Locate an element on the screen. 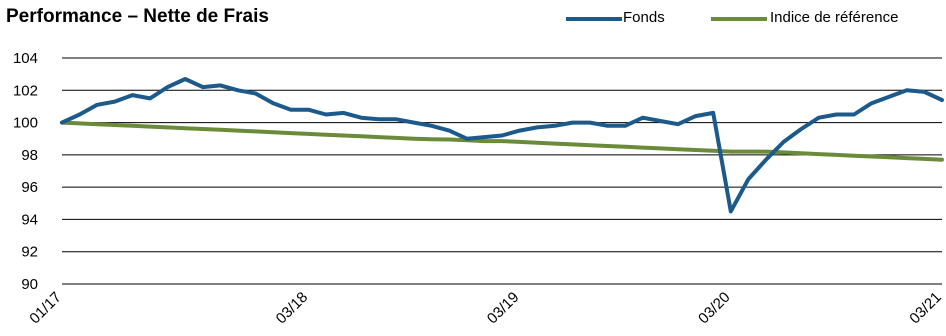  x-tick-label: 03/18 is located at coordinates (292, 308).